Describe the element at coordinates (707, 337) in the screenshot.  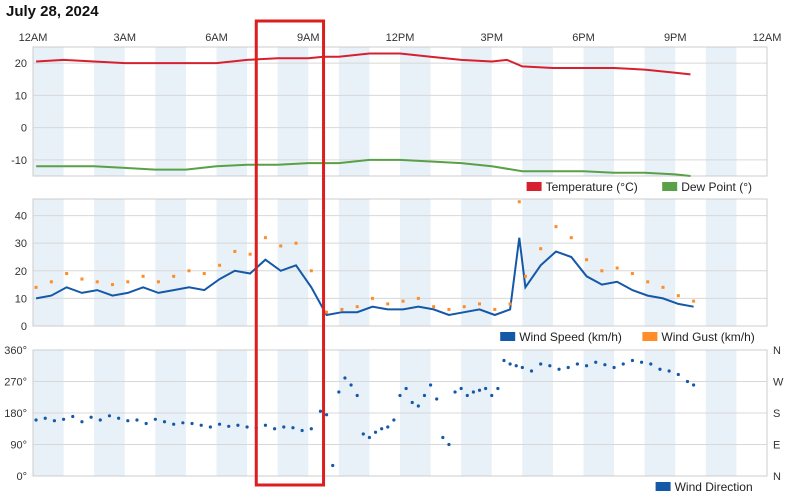
I see `legend-label: Wind Gust (km/h)` at that location.